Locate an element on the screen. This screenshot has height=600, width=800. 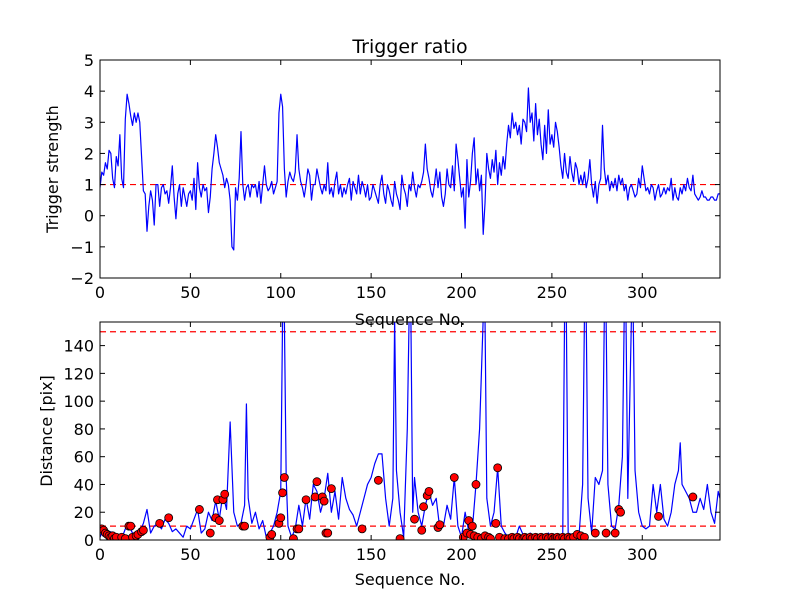
y-tick-label: 20 is located at coordinates (84, 512).